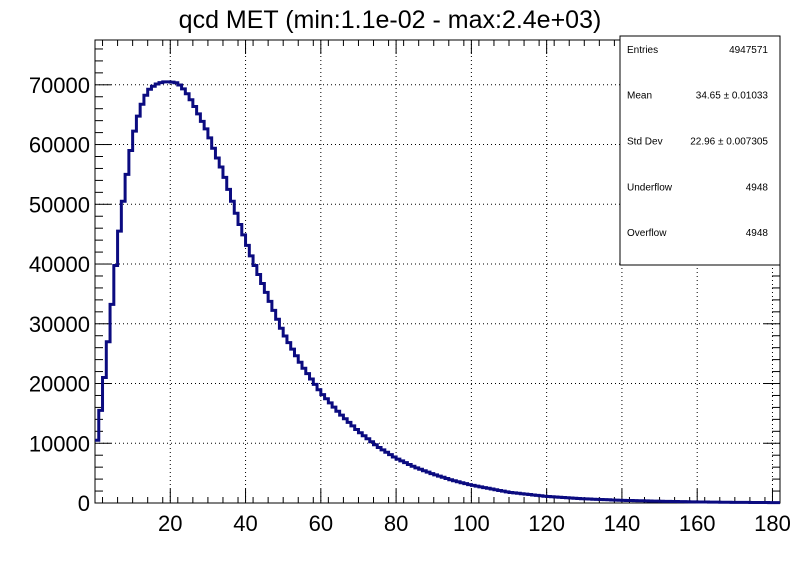 The image size is (796, 572). What do you see at coordinates (59, 384) in the screenshot?
I see `y-tick-label: 20000` at bounding box center [59, 384].